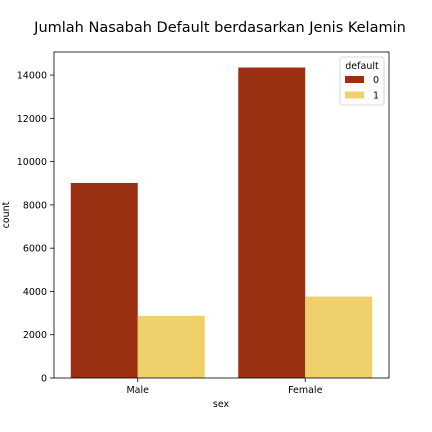 The width and height of the screenshot is (432, 432). What do you see at coordinates (6, 214) in the screenshot?
I see `y-axis-label: count` at bounding box center [6, 214].